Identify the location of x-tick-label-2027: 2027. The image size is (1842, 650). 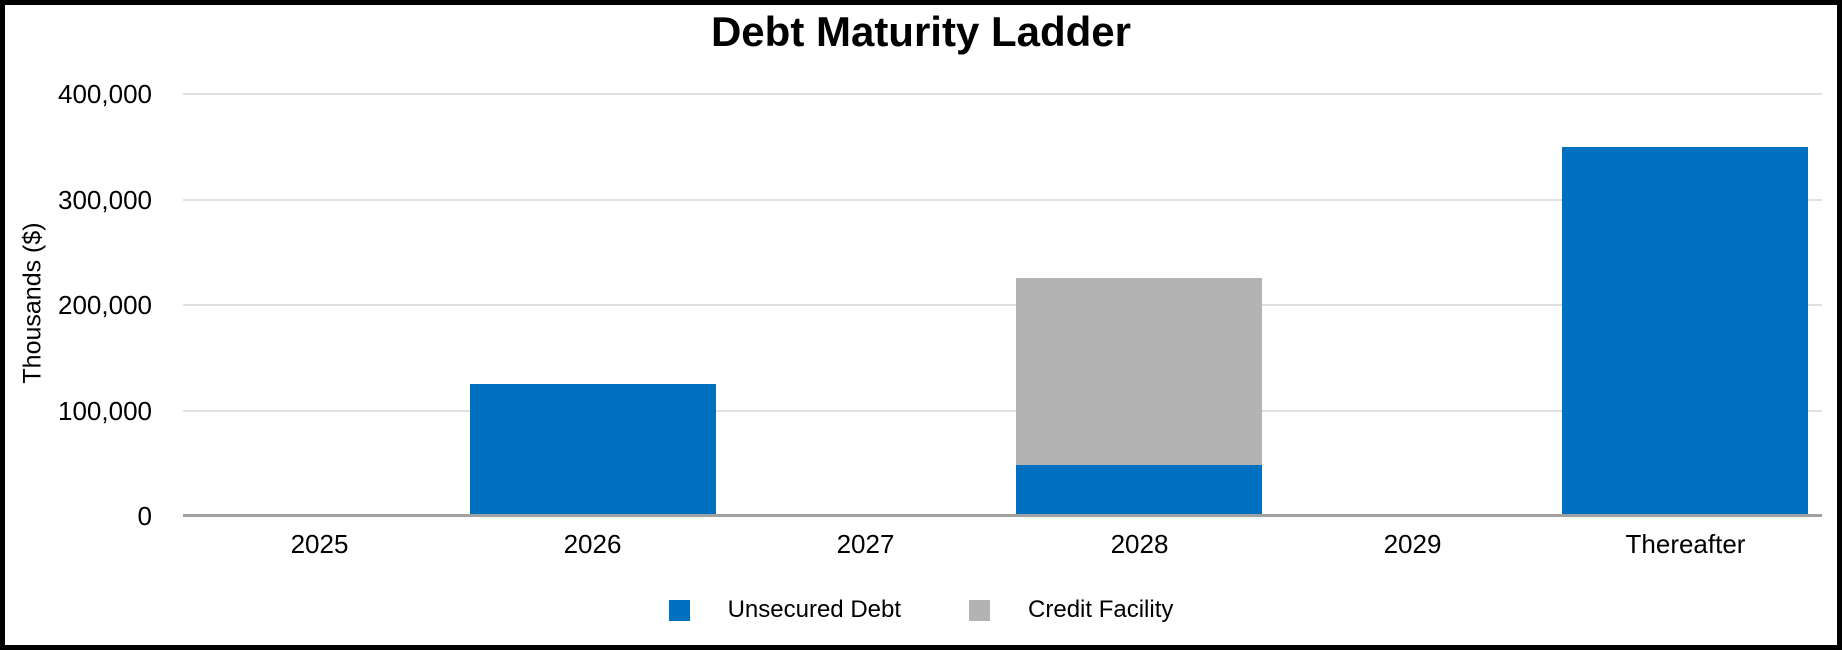
(865, 544).